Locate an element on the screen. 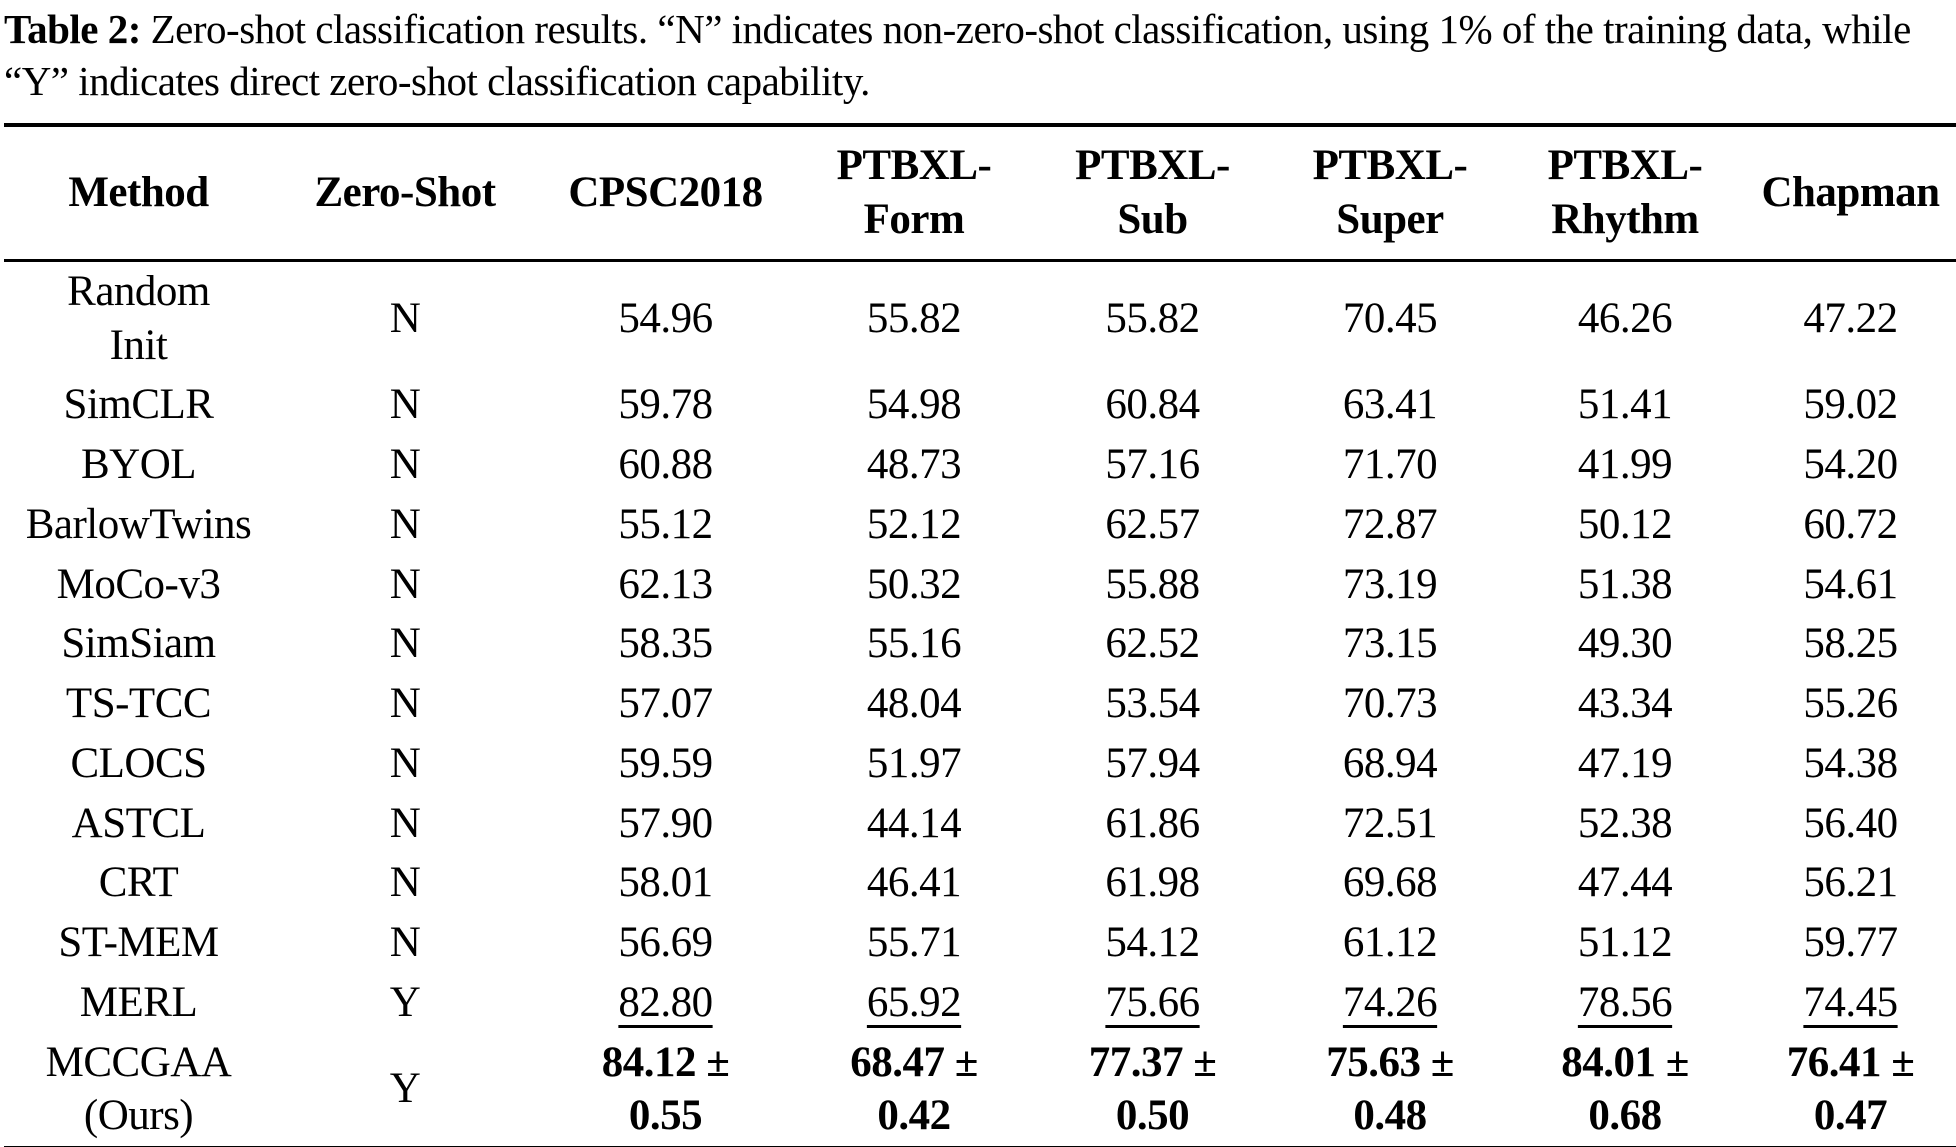  underlined-value: 65.92 is located at coordinates (914, 1002).